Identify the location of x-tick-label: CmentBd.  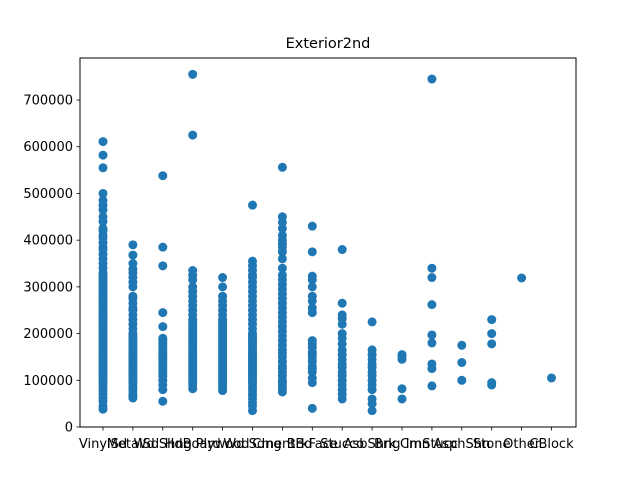
(282, 444).